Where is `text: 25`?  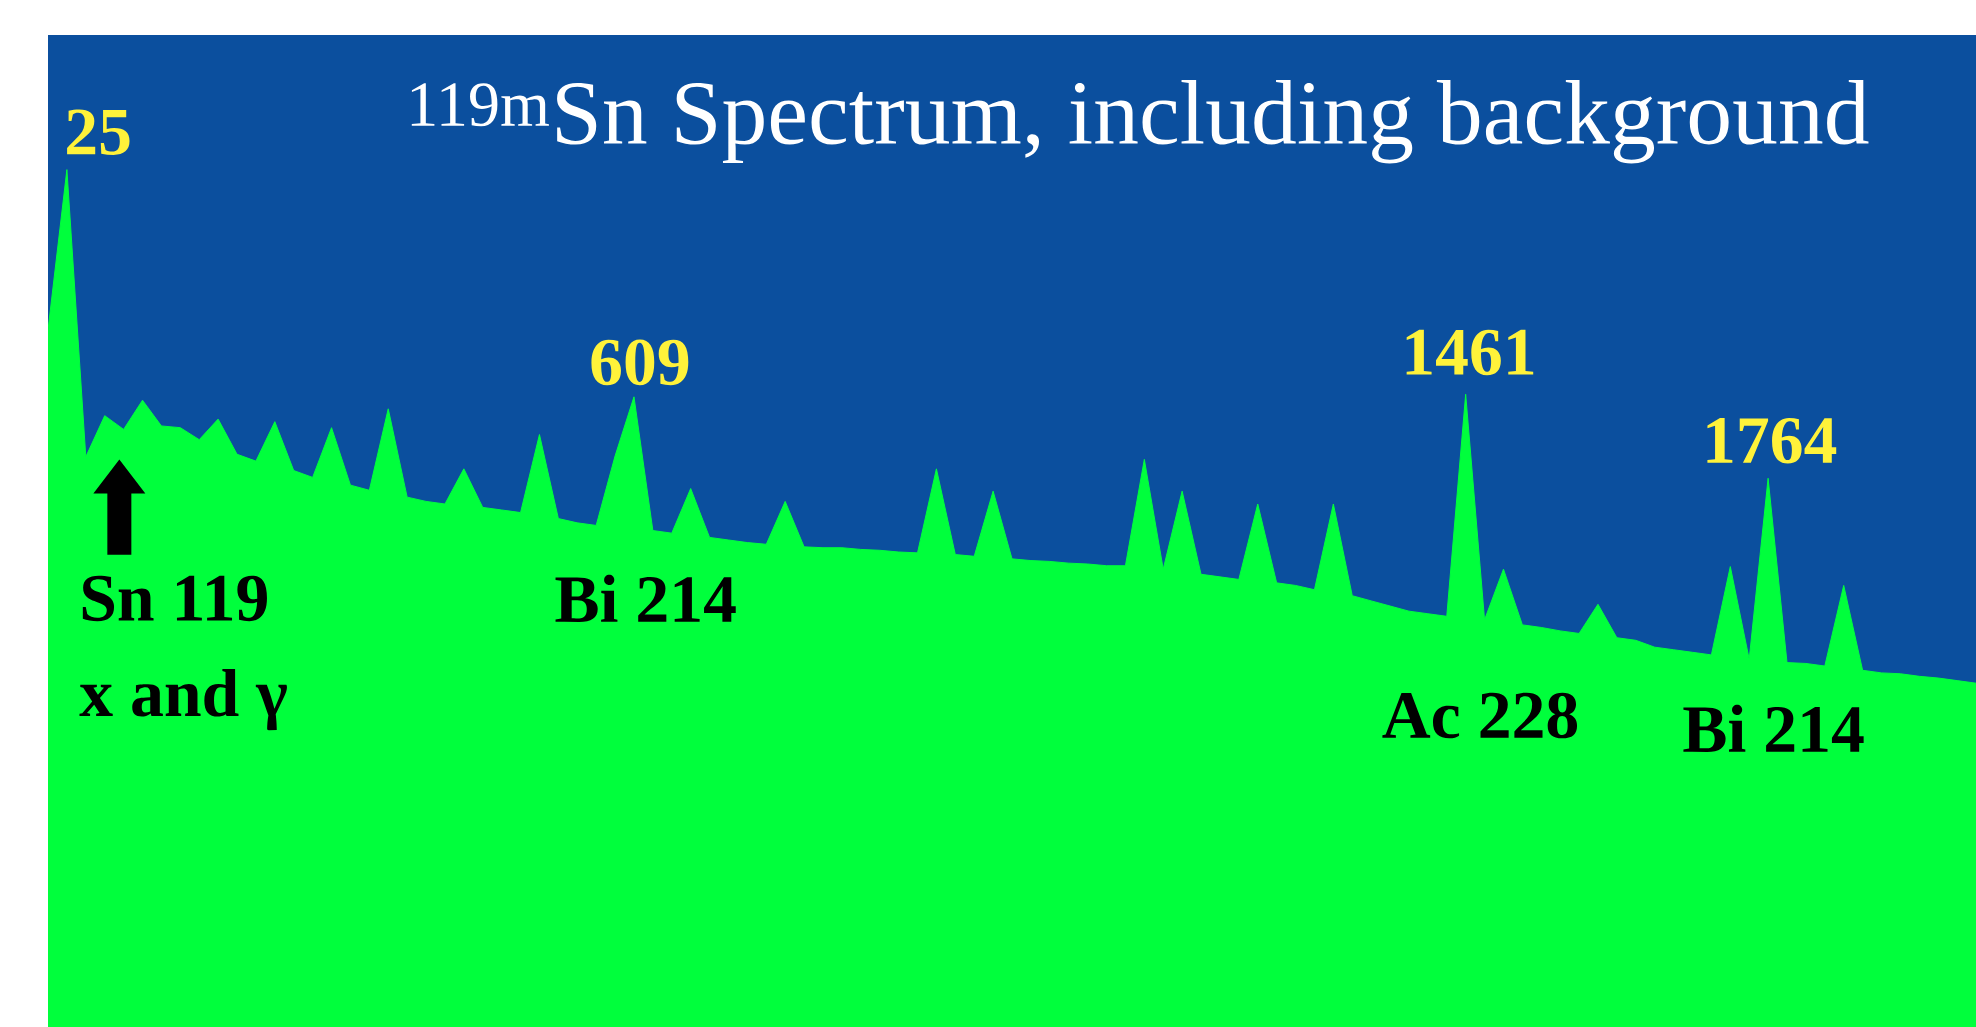
text: 25 is located at coordinates (98, 132).